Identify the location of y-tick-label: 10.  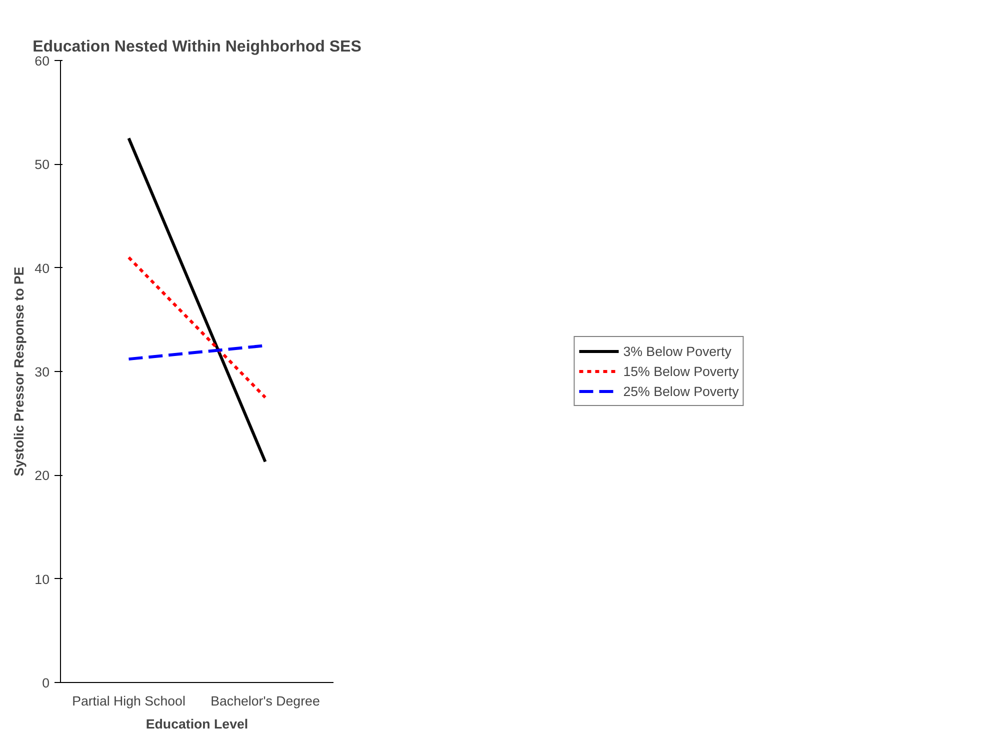
(42, 579).